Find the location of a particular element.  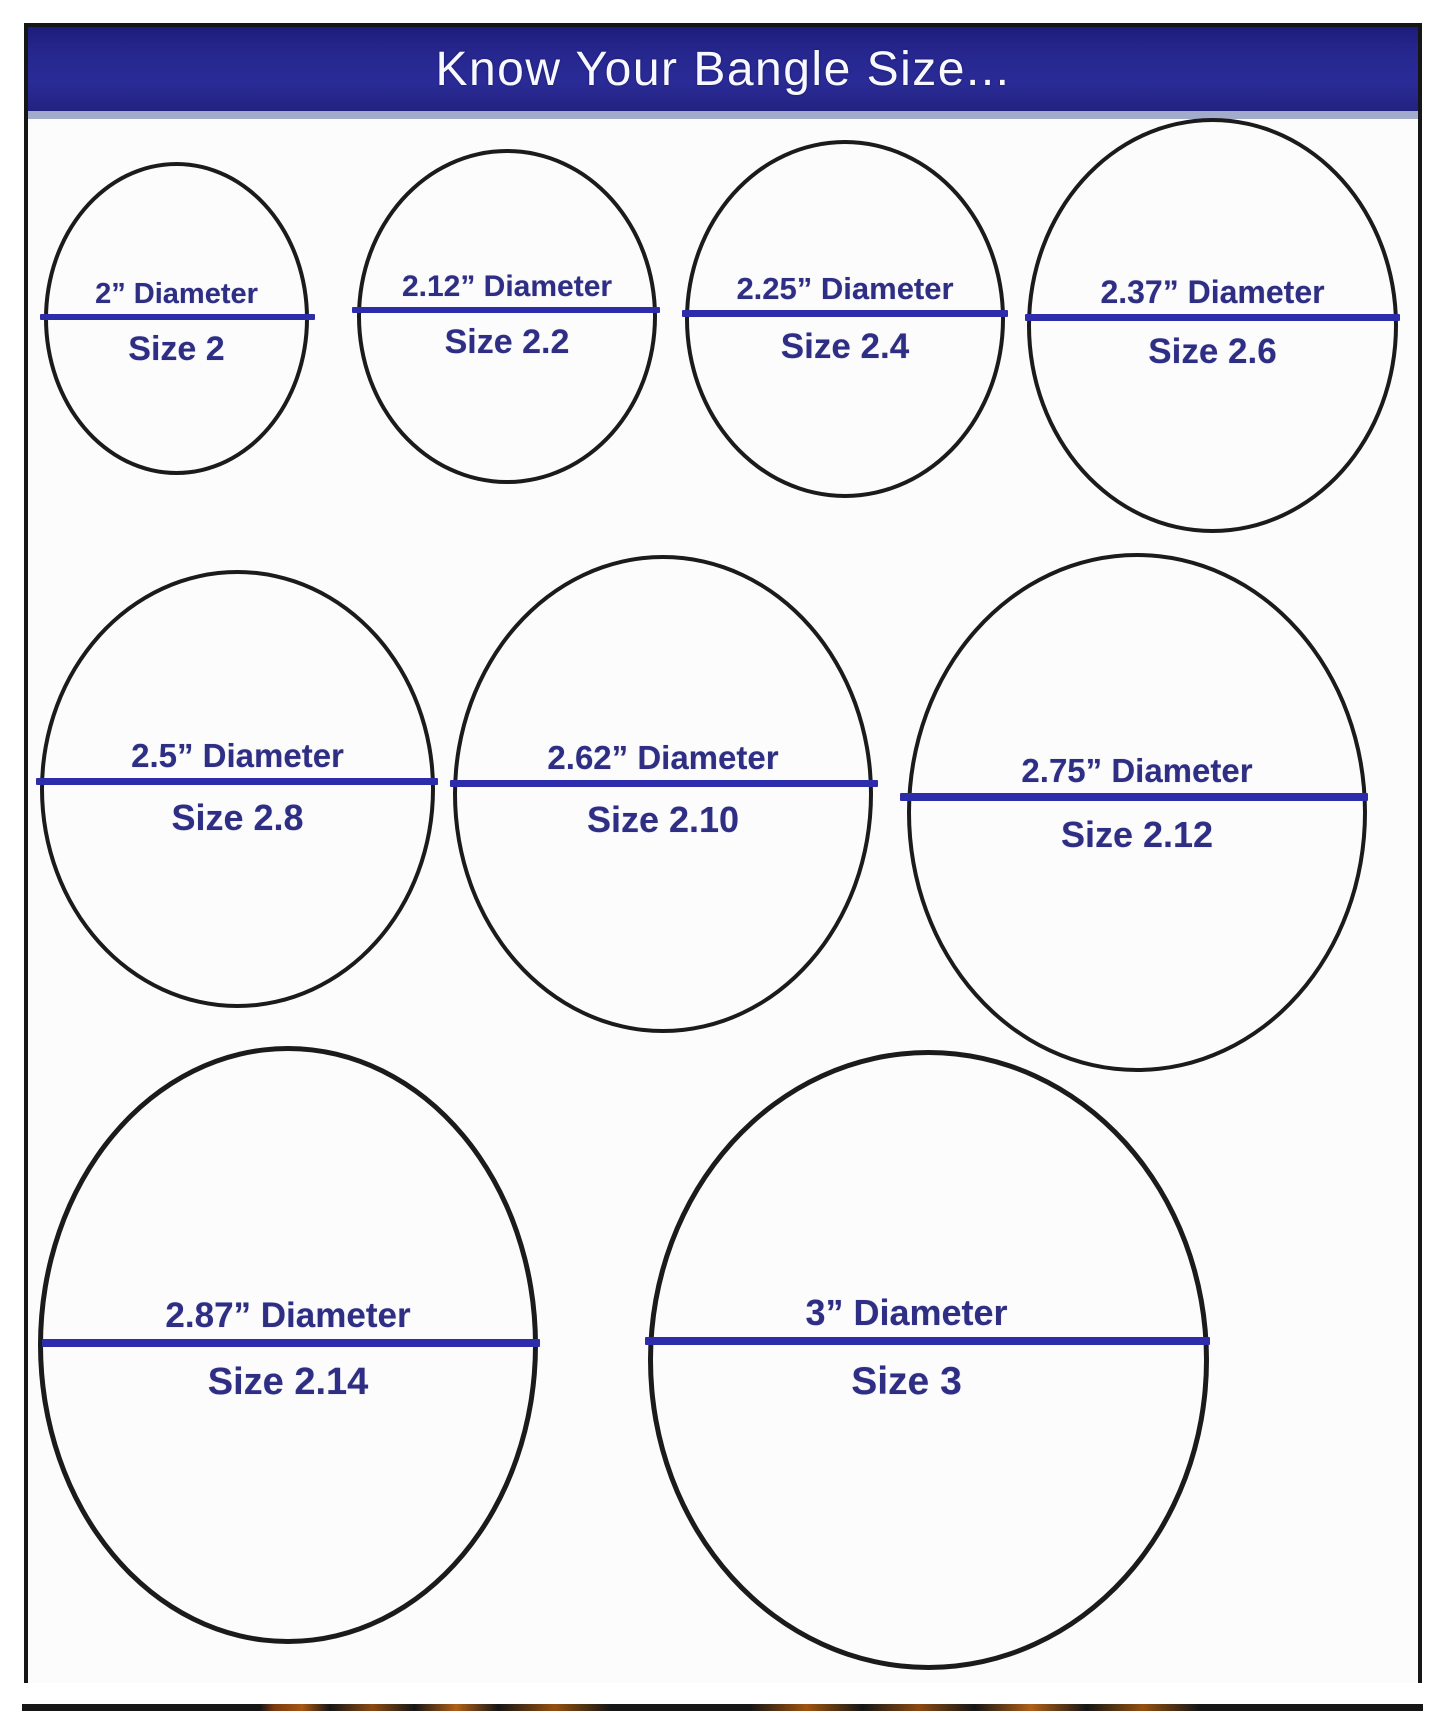

bangle-size-2-8: 2.5” Diameter Size 2.8 is located at coordinates (237, 789).